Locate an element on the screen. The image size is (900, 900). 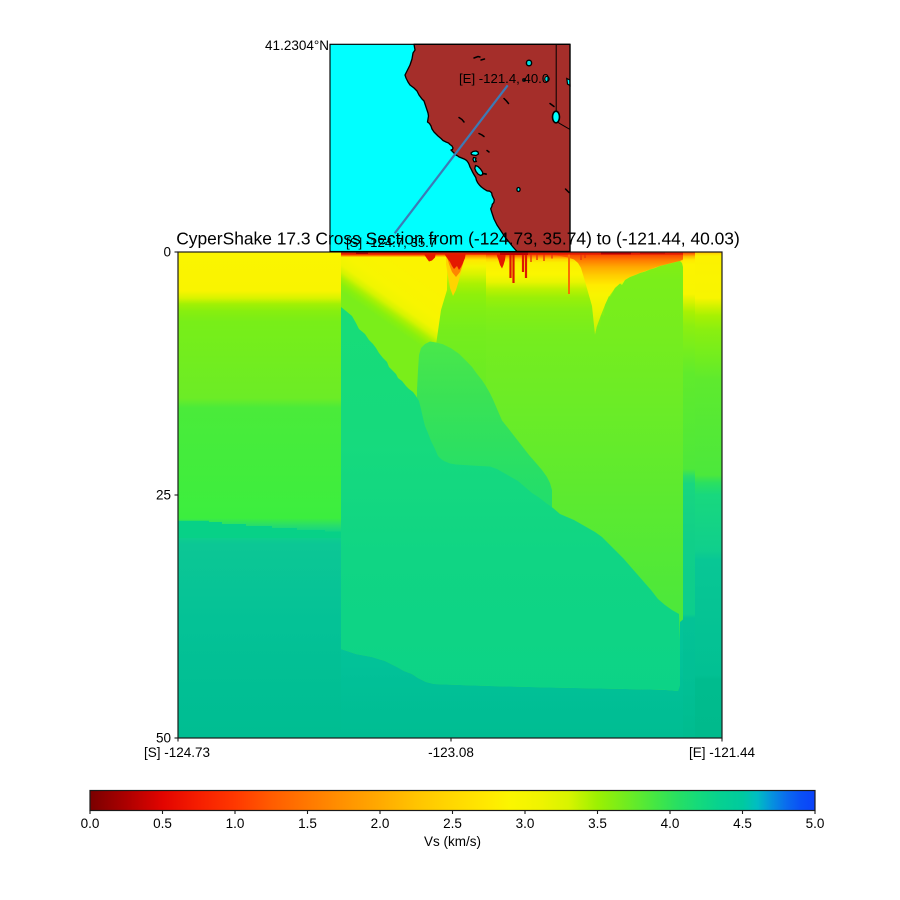
svg-text: Vs (km/s) is located at coordinates (452, 841).